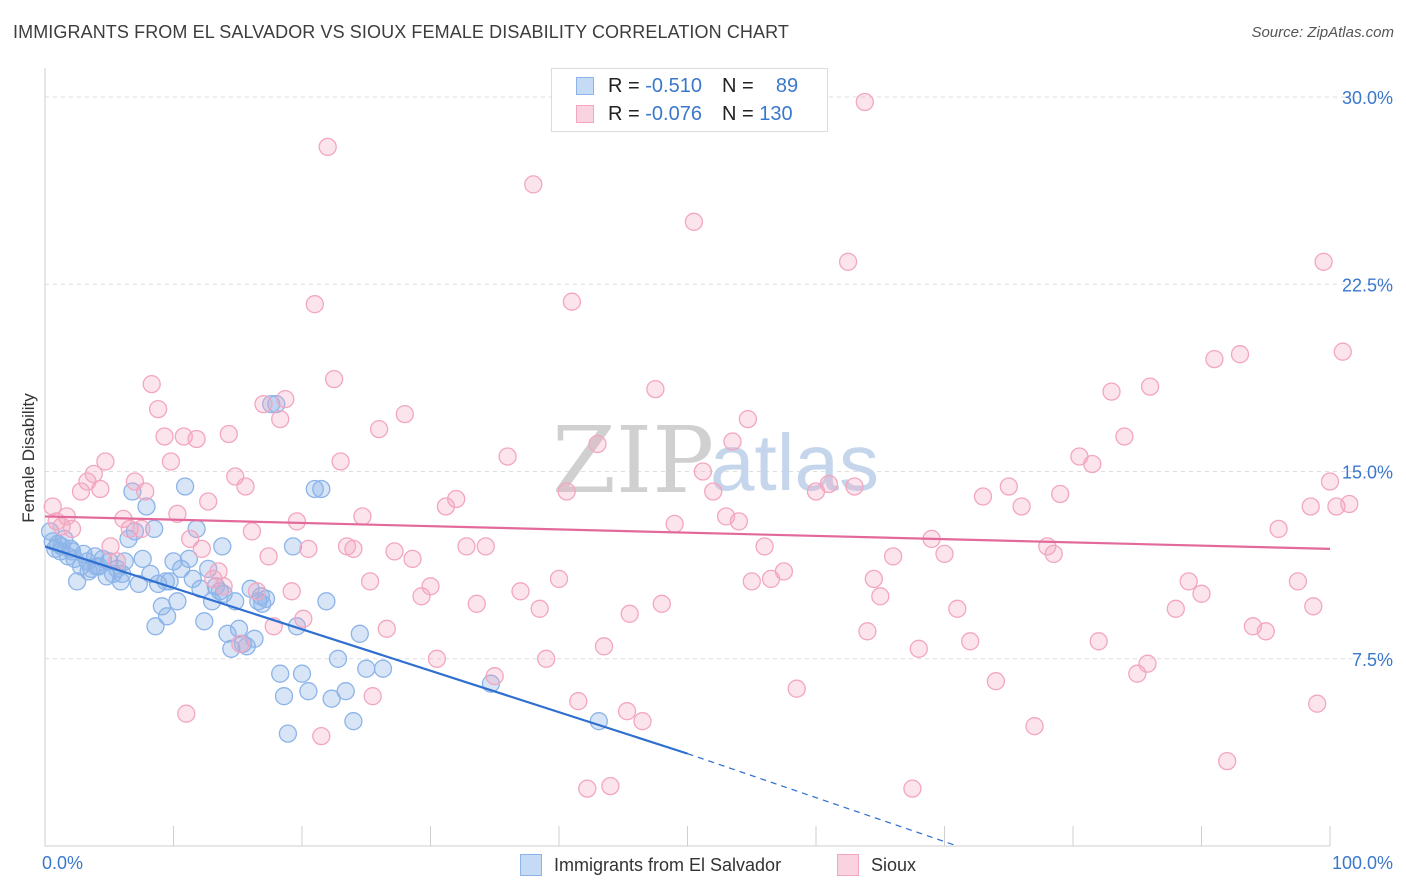  Describe the element at coordinates (1367, 473) in the screenshot. I see `y-tick-label: 15.0%` at that location.